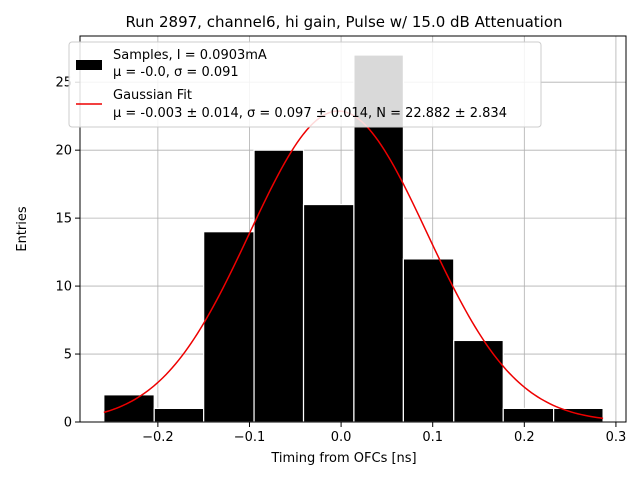  Describe the element at coordinates (22, 229) in the screenshot. I see `y-axis-label: Entries` at that location.